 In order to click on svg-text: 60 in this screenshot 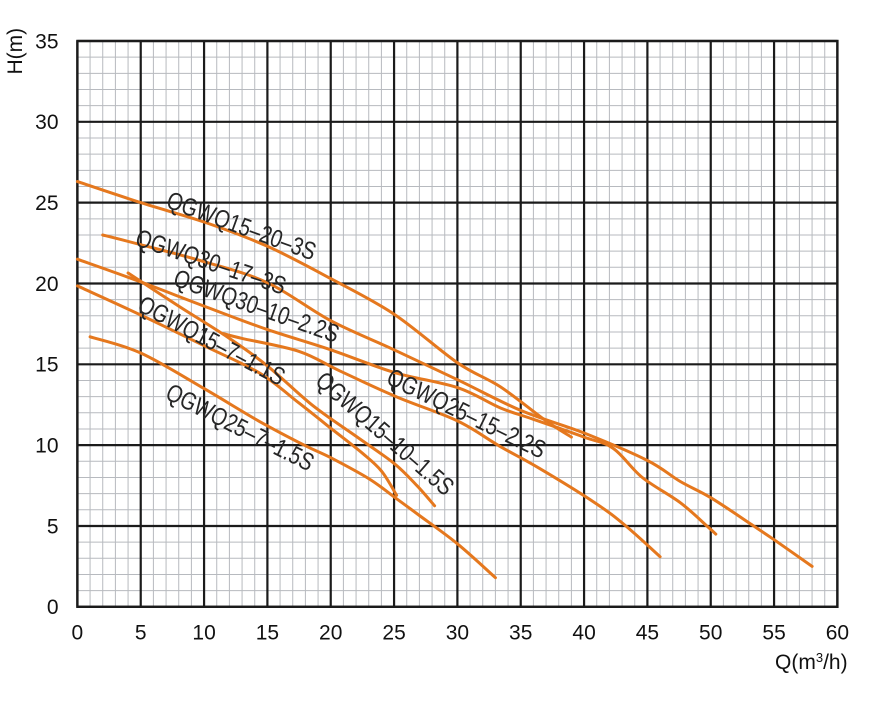, I will do `click(837, 633)`.